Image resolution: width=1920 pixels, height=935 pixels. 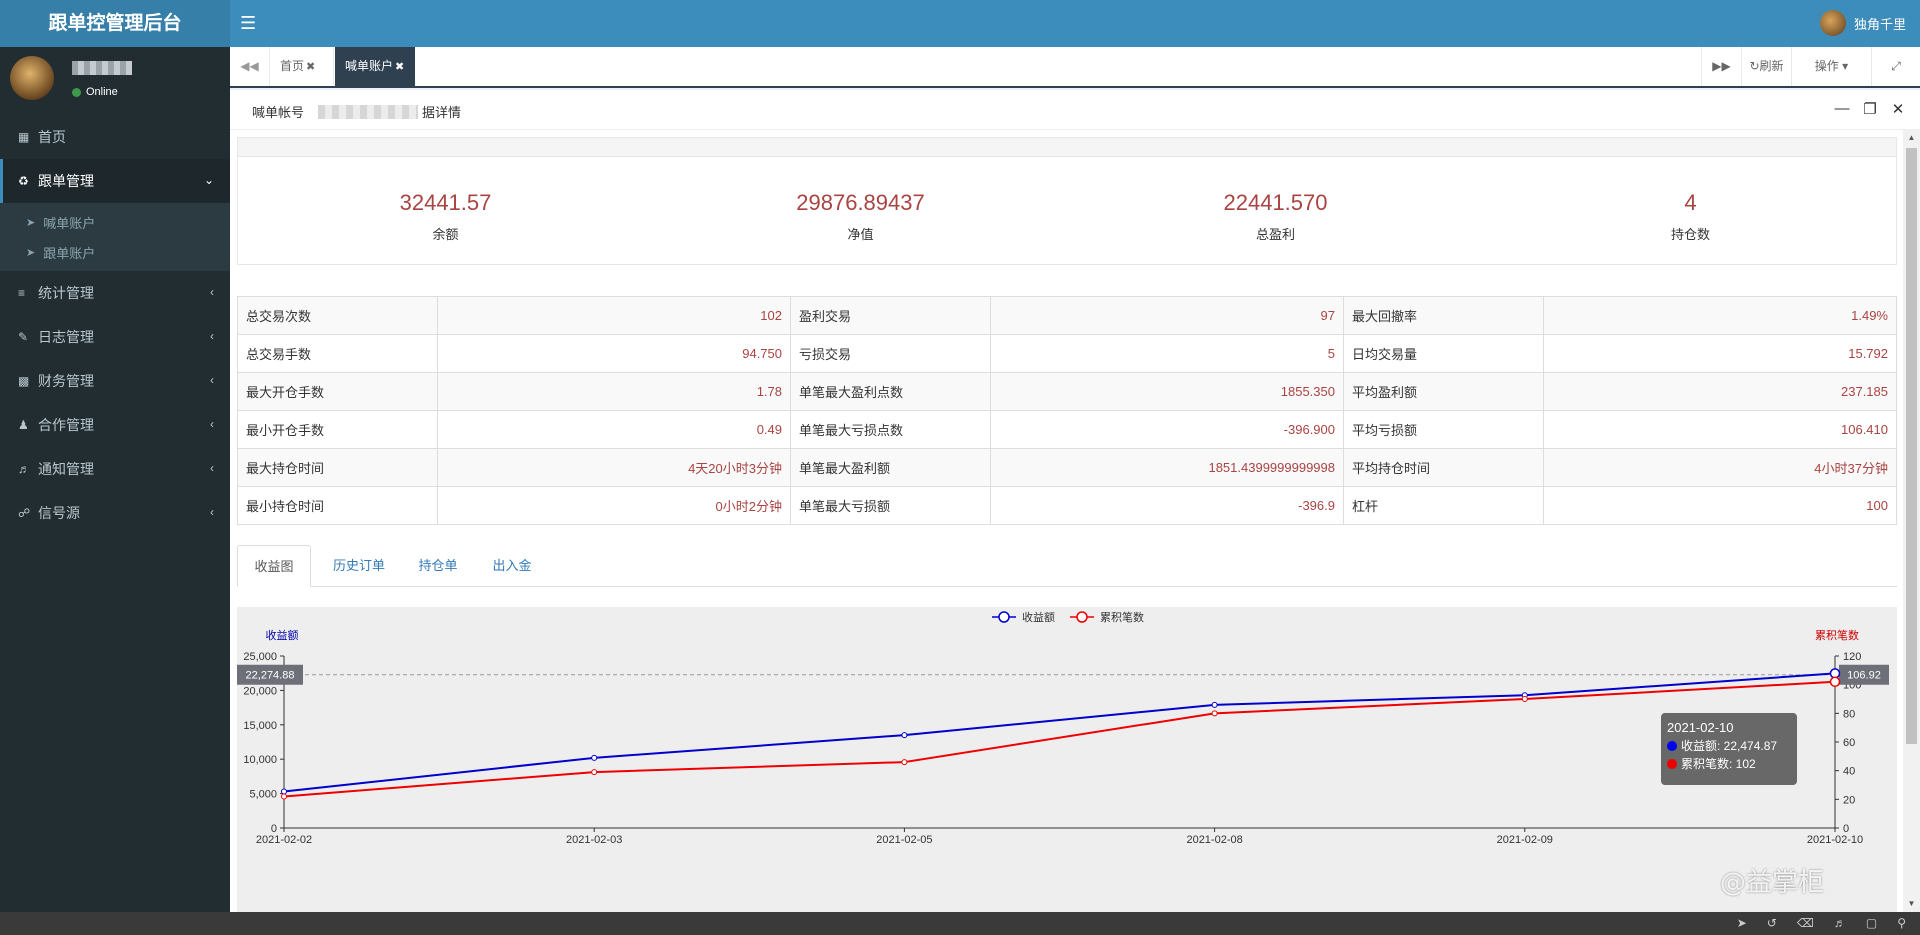 I want to click on close-icon: ✕, so click(x=1898, y=109).